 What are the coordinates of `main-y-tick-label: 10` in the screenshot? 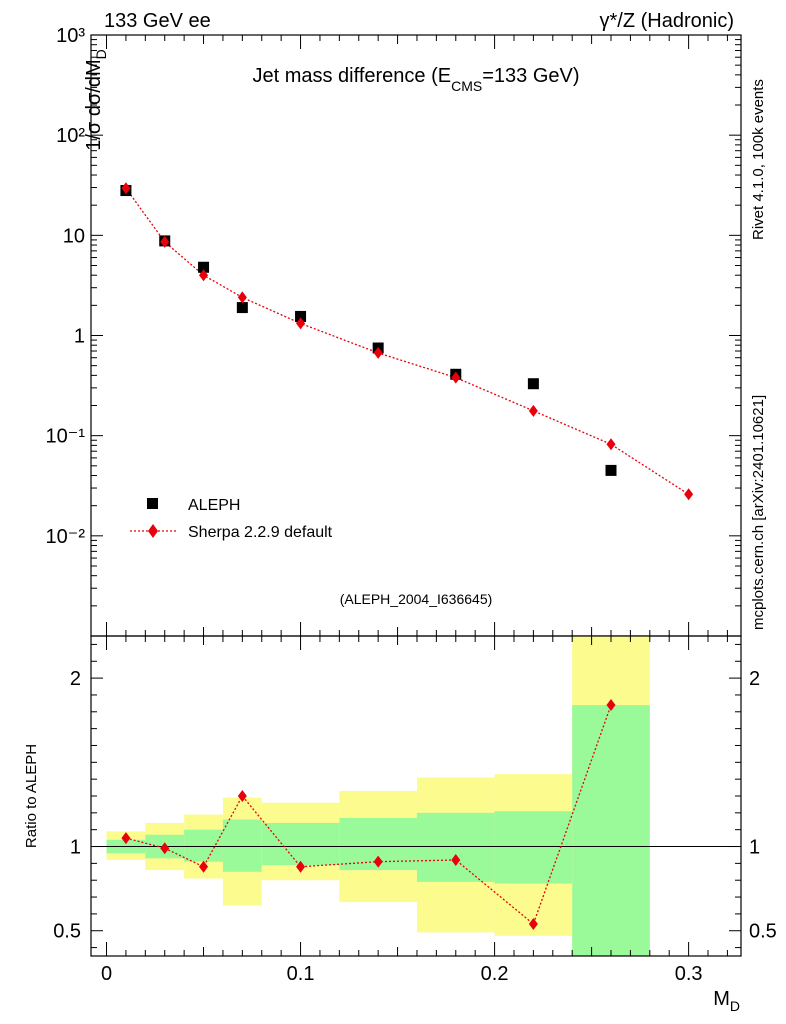 It's located at (74, 236).